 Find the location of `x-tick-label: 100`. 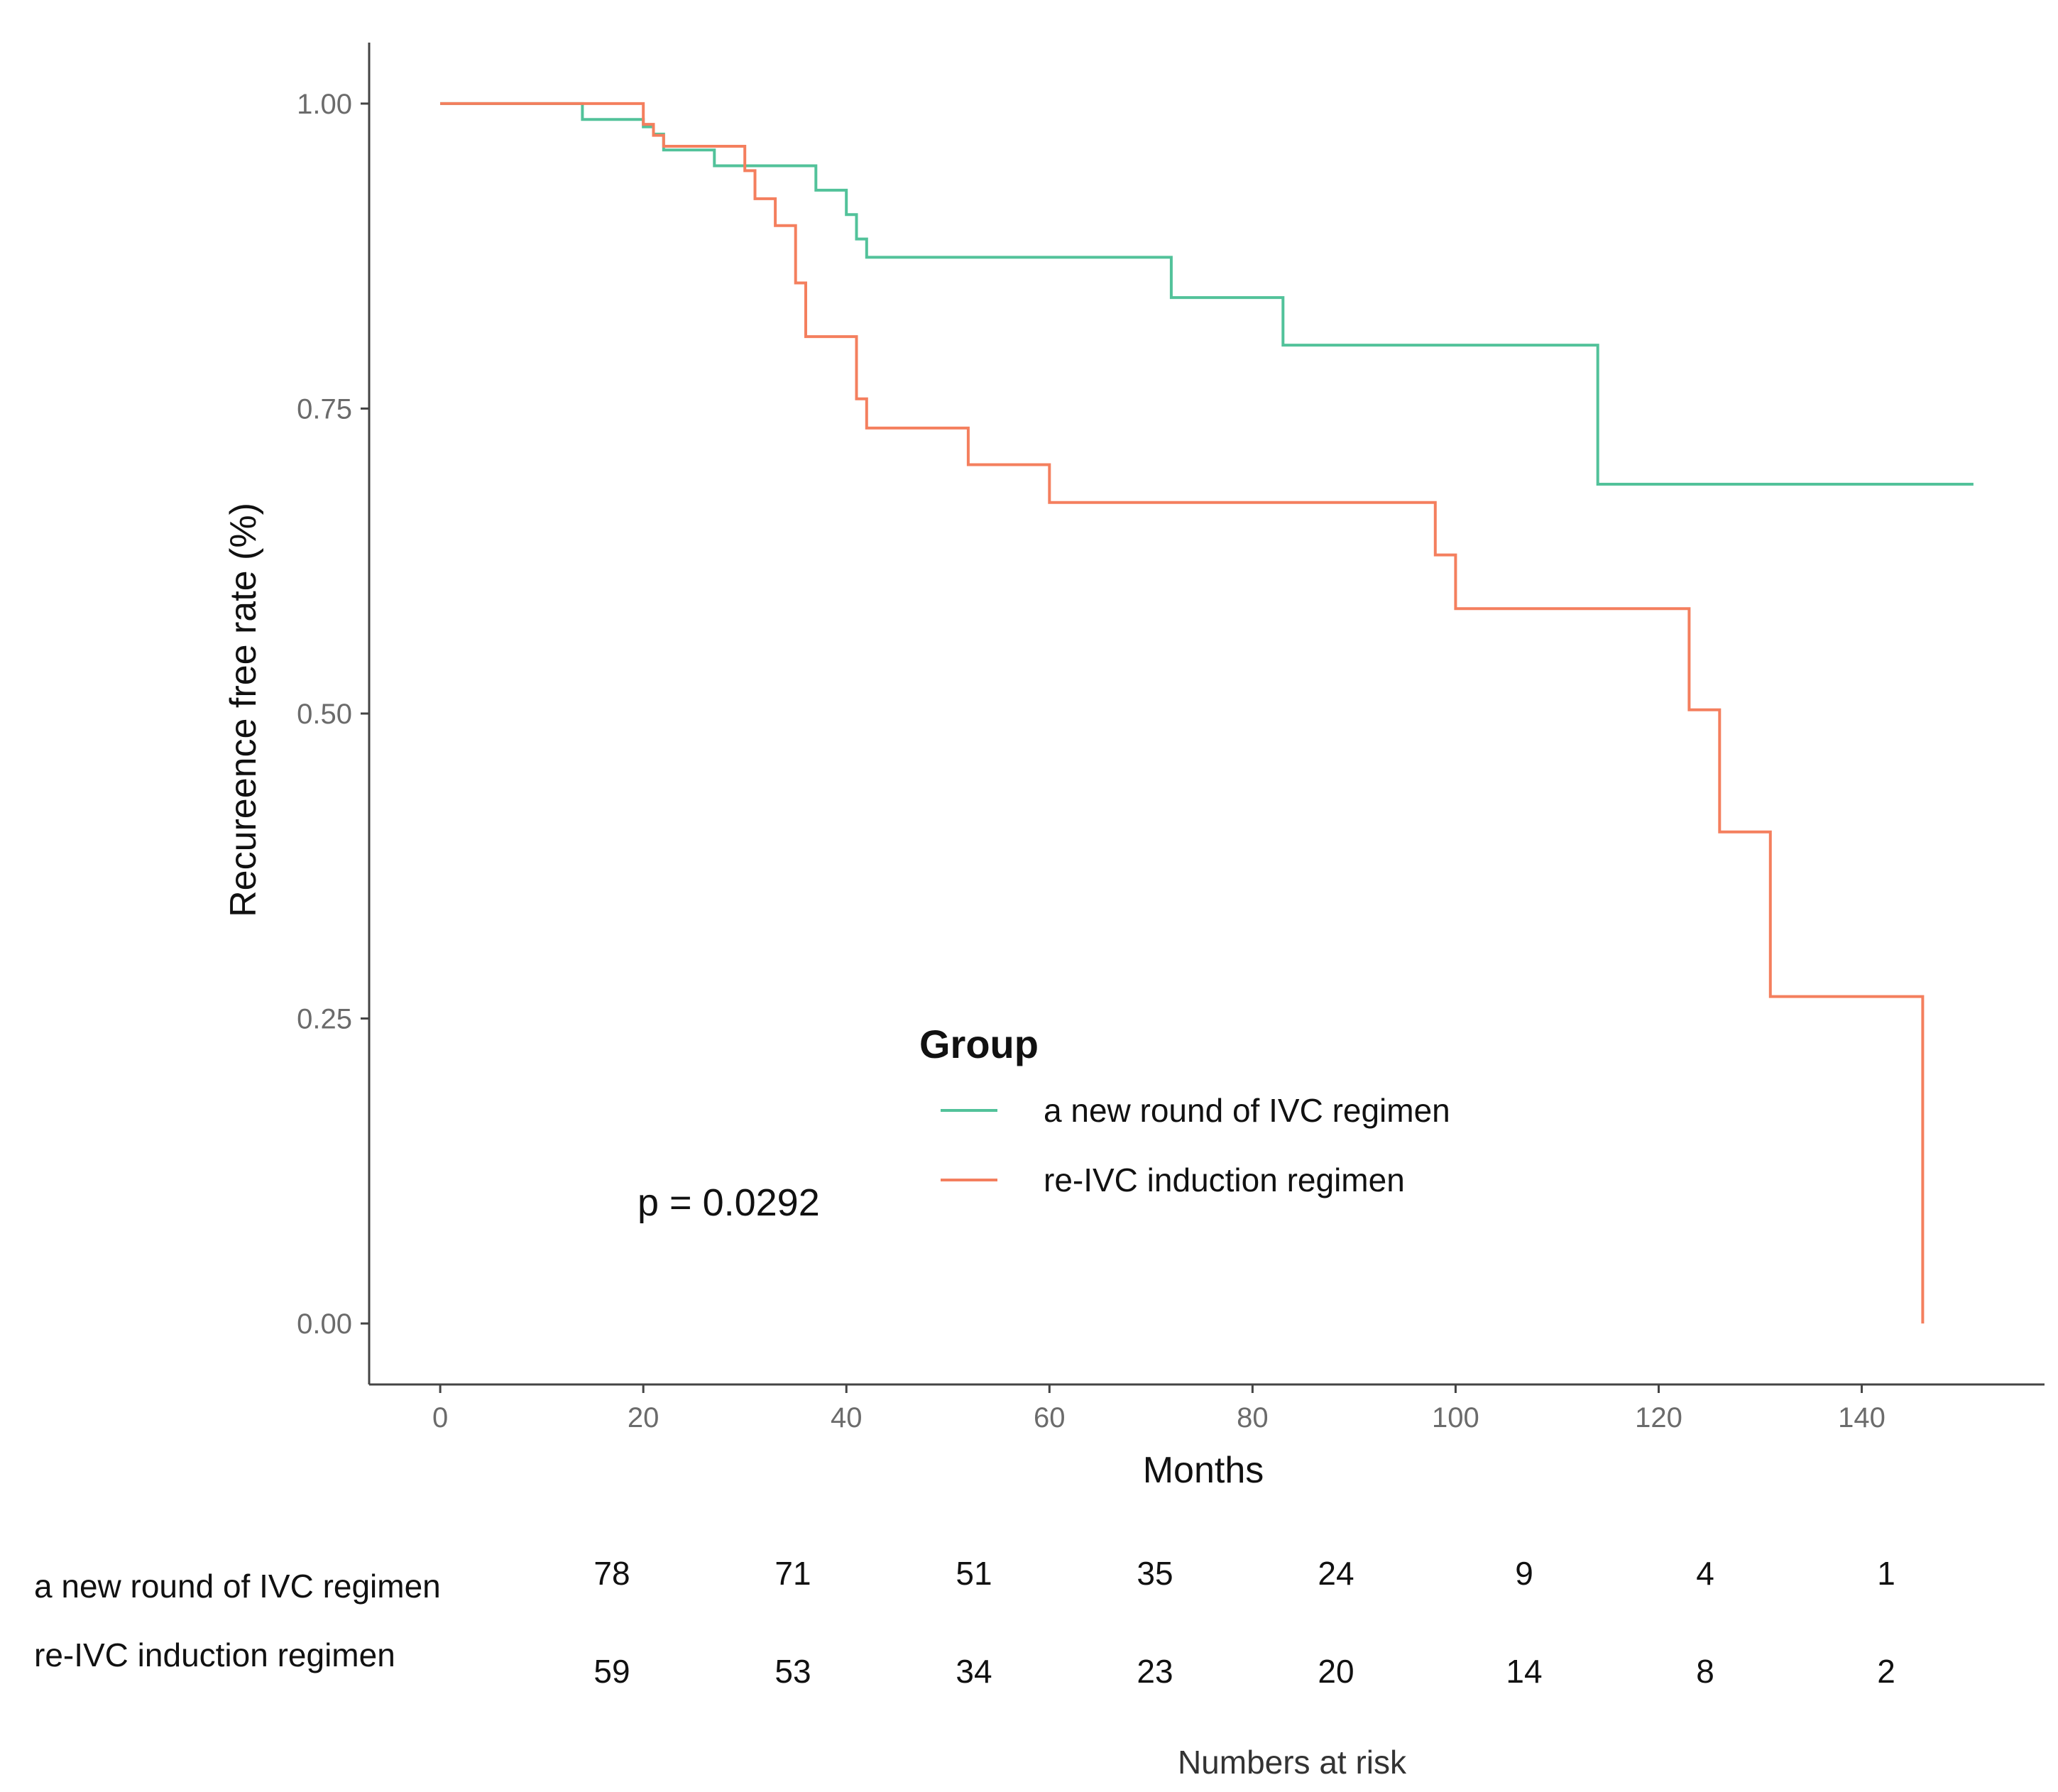

x-tick-label: 100 is located at coordinates (1455, 1417).